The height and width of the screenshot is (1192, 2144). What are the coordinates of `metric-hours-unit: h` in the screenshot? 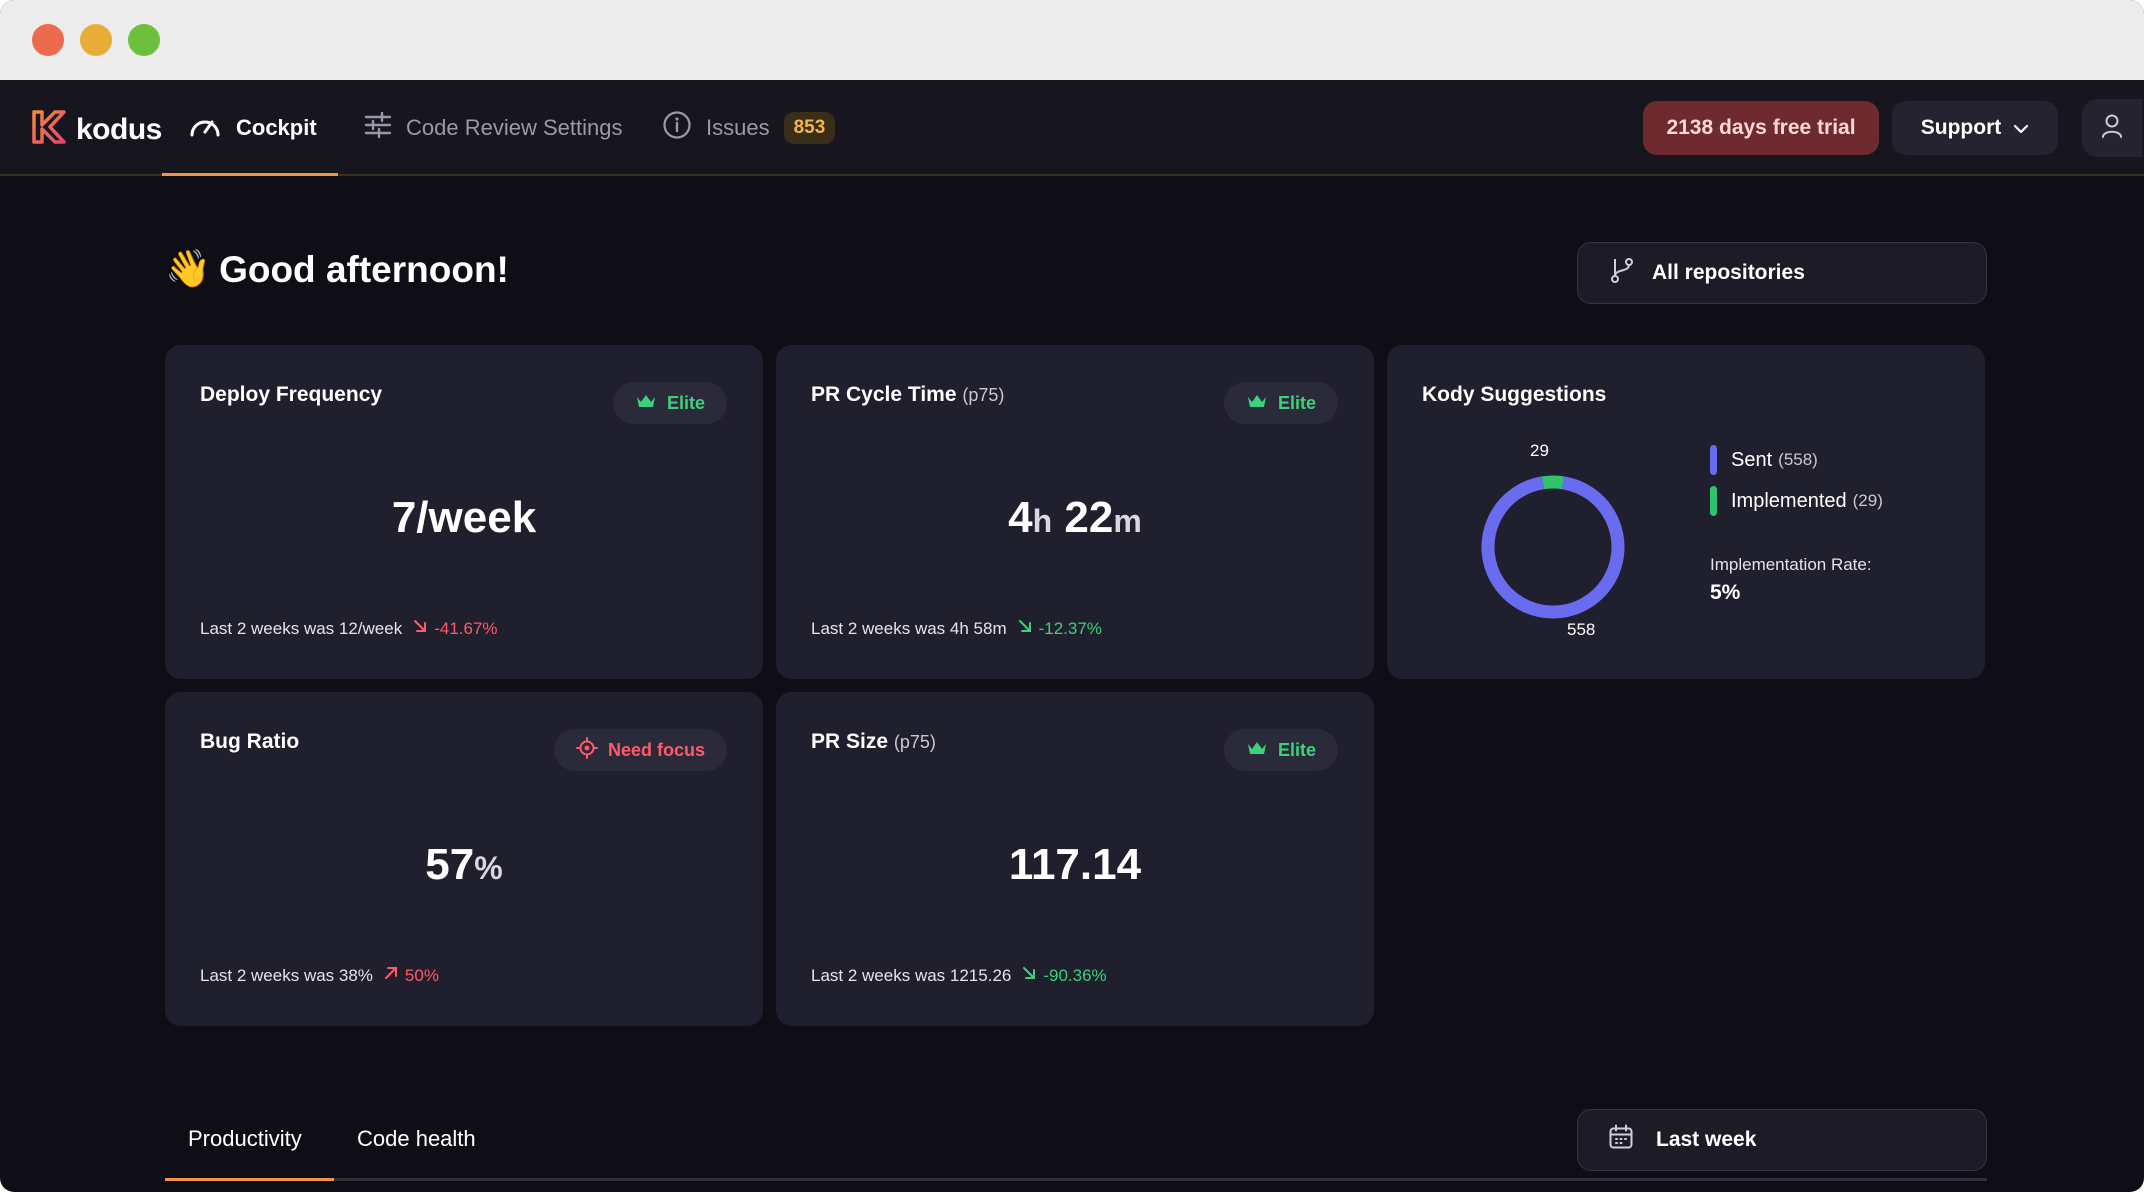 It's located at (1042, 521).